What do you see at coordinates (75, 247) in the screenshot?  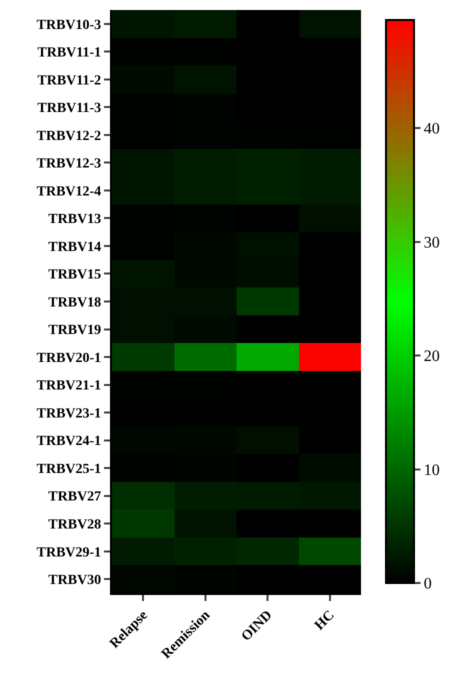 I see `y-tick-label: TRBV14` at bounding box center [75, 247].